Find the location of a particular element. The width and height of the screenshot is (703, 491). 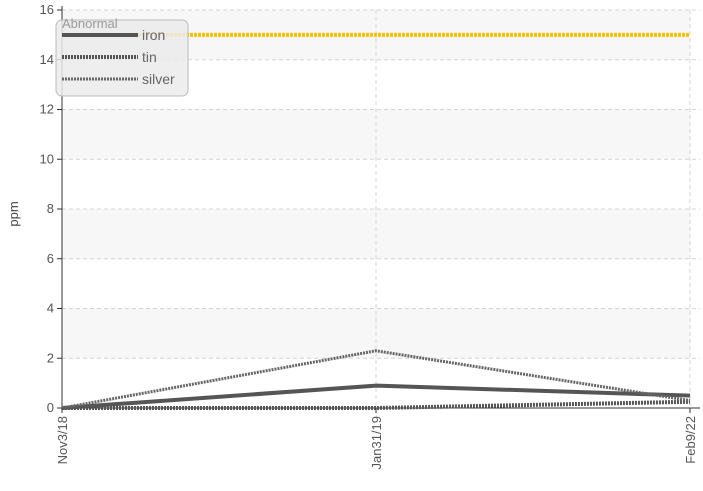

y-tick-label: 2 is located at coordinates (50, 357).